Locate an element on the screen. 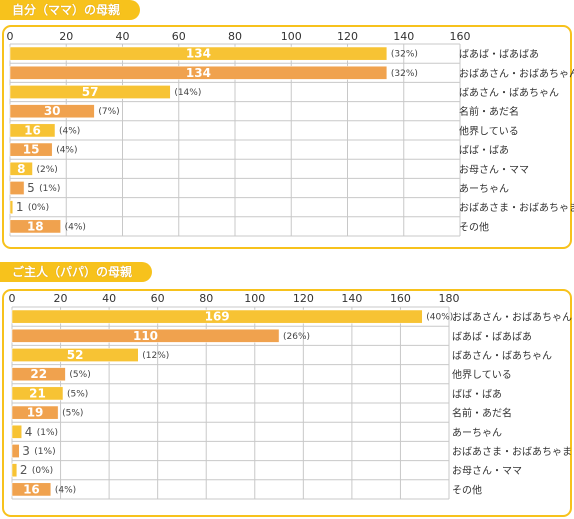 The height and width of the screenshot is (519, 574). bar-value-label: 5 is located at coordinates (31, 188).